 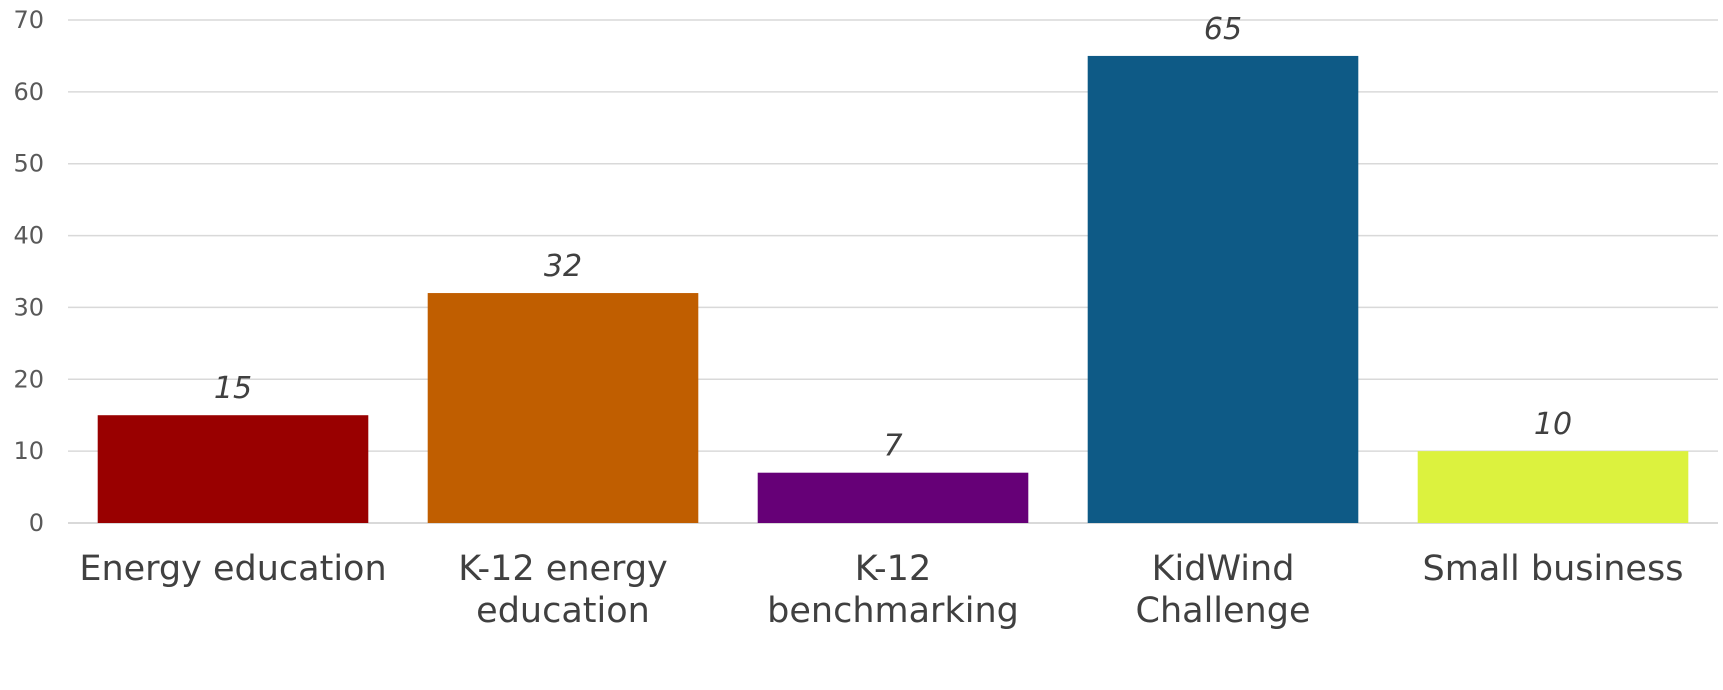 What do you see at coordinates (28, 271) in the screenshot?
I see `y-axis-ticks: 0 10 20 30 40 50 60 70` at bounding box center [28, 271].